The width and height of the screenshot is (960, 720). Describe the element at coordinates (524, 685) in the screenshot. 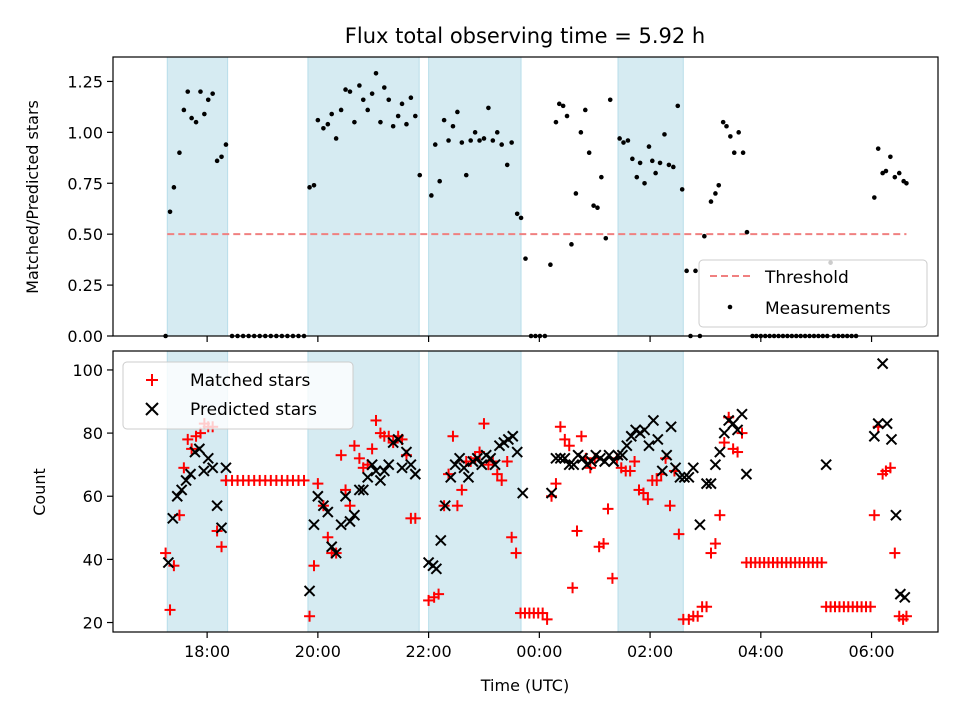

I see `x-axis-label: Time (UTC)` at that location.